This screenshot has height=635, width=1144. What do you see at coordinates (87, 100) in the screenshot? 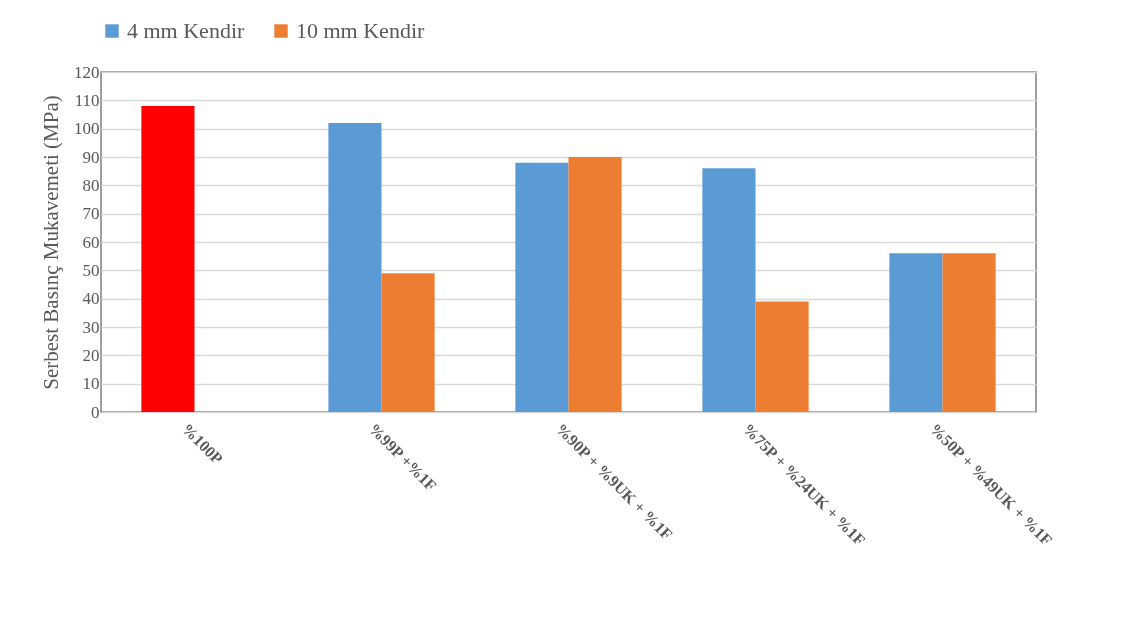
I see `y-tick-label: 110` at bounding box center [87, 100].